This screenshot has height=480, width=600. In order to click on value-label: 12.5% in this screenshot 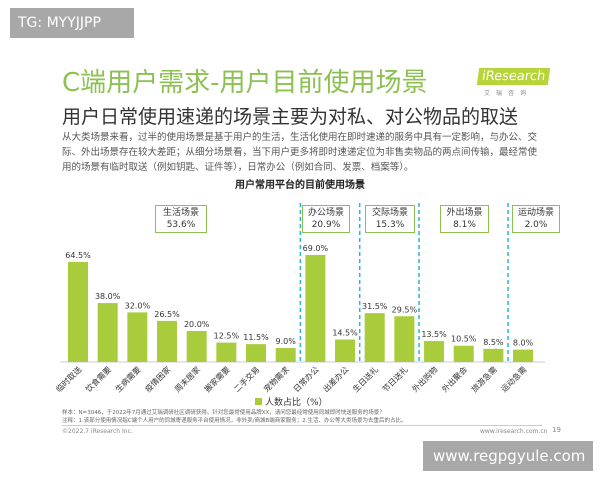, I will do `click(227, 336)`.